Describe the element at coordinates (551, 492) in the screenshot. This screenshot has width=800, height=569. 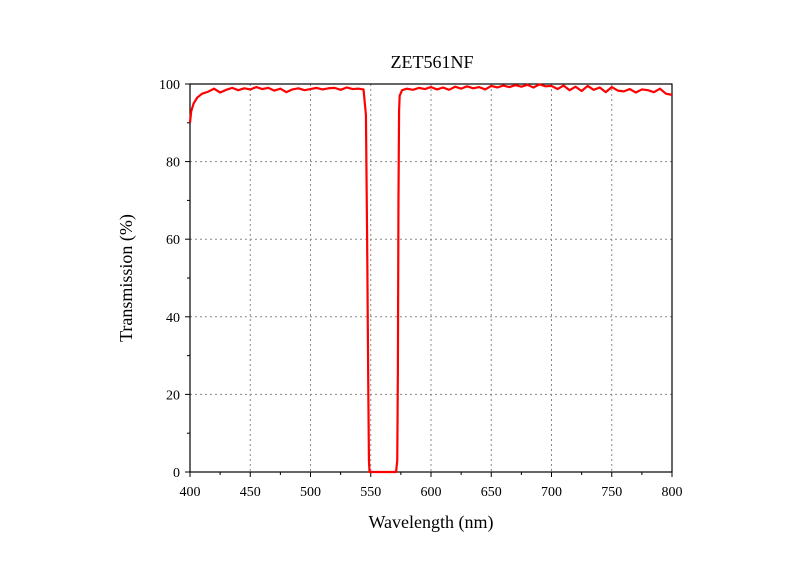
I see `x-tick-label: 700` at that location.